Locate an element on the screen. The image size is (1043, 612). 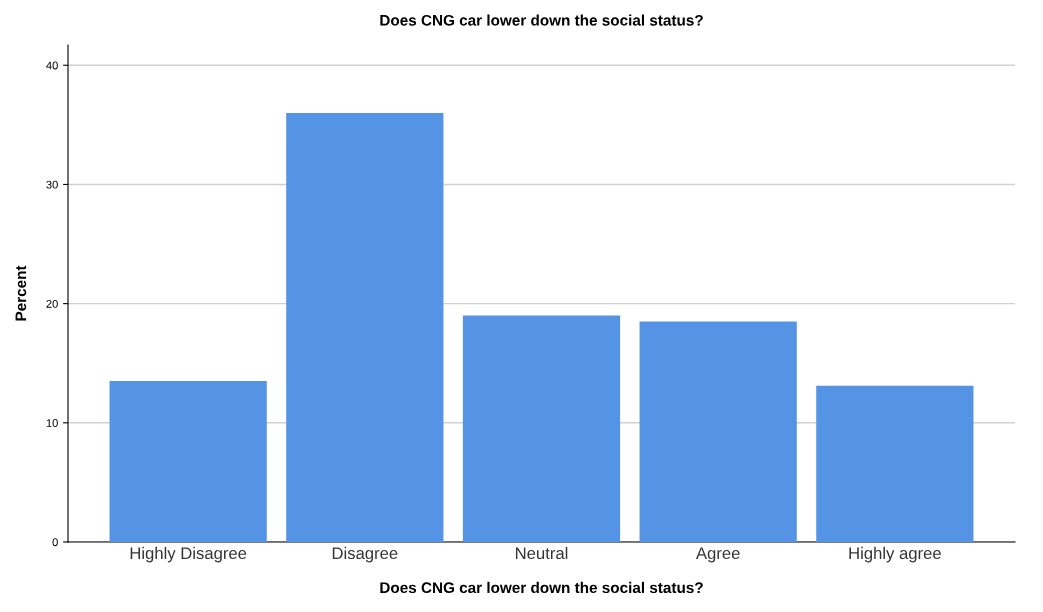
x-axis-title: Does CNG car lower down the social status? is located at coordinates (541, 587).